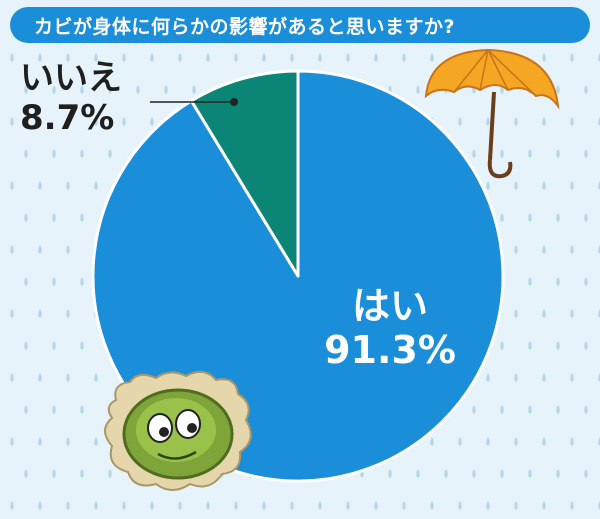 This screenshot has width=600, height=519. Describe the element at coordinates (492, 113) in the screenshot. I see `umbrella-icon` at that location.